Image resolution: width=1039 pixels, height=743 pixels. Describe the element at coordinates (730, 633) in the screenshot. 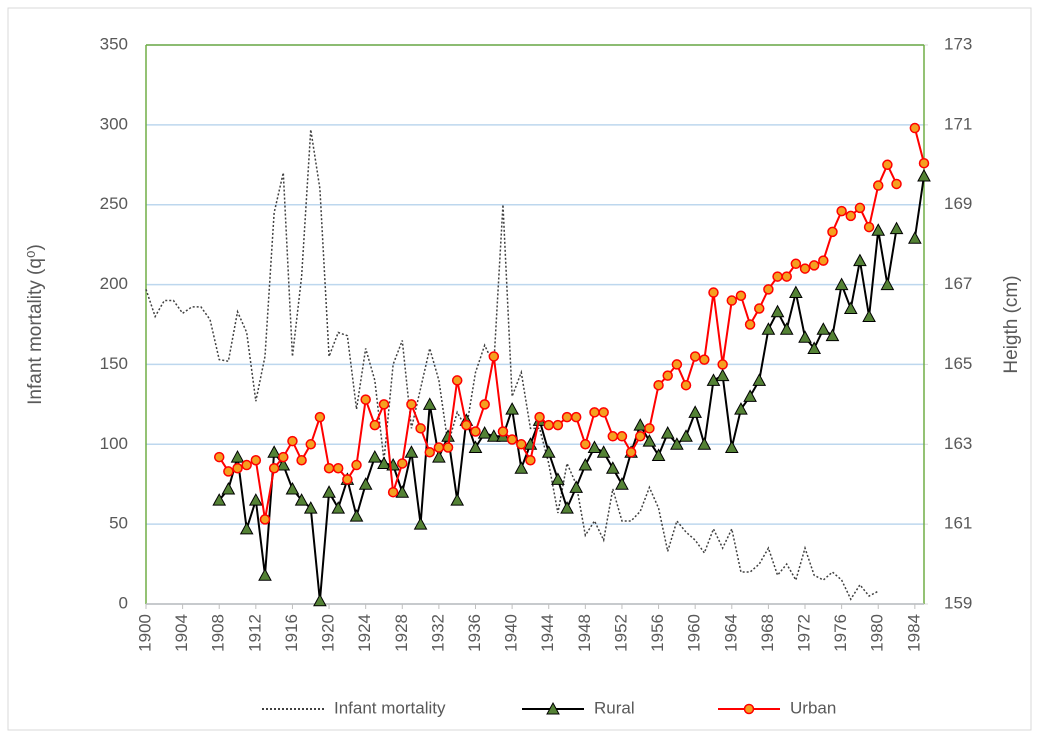

I see `x-tick-label: 1964` at that location.